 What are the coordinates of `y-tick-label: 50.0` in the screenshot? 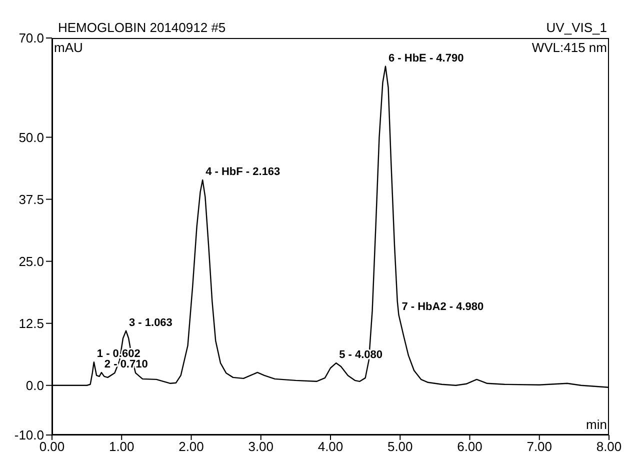 It's located at (31, 137).